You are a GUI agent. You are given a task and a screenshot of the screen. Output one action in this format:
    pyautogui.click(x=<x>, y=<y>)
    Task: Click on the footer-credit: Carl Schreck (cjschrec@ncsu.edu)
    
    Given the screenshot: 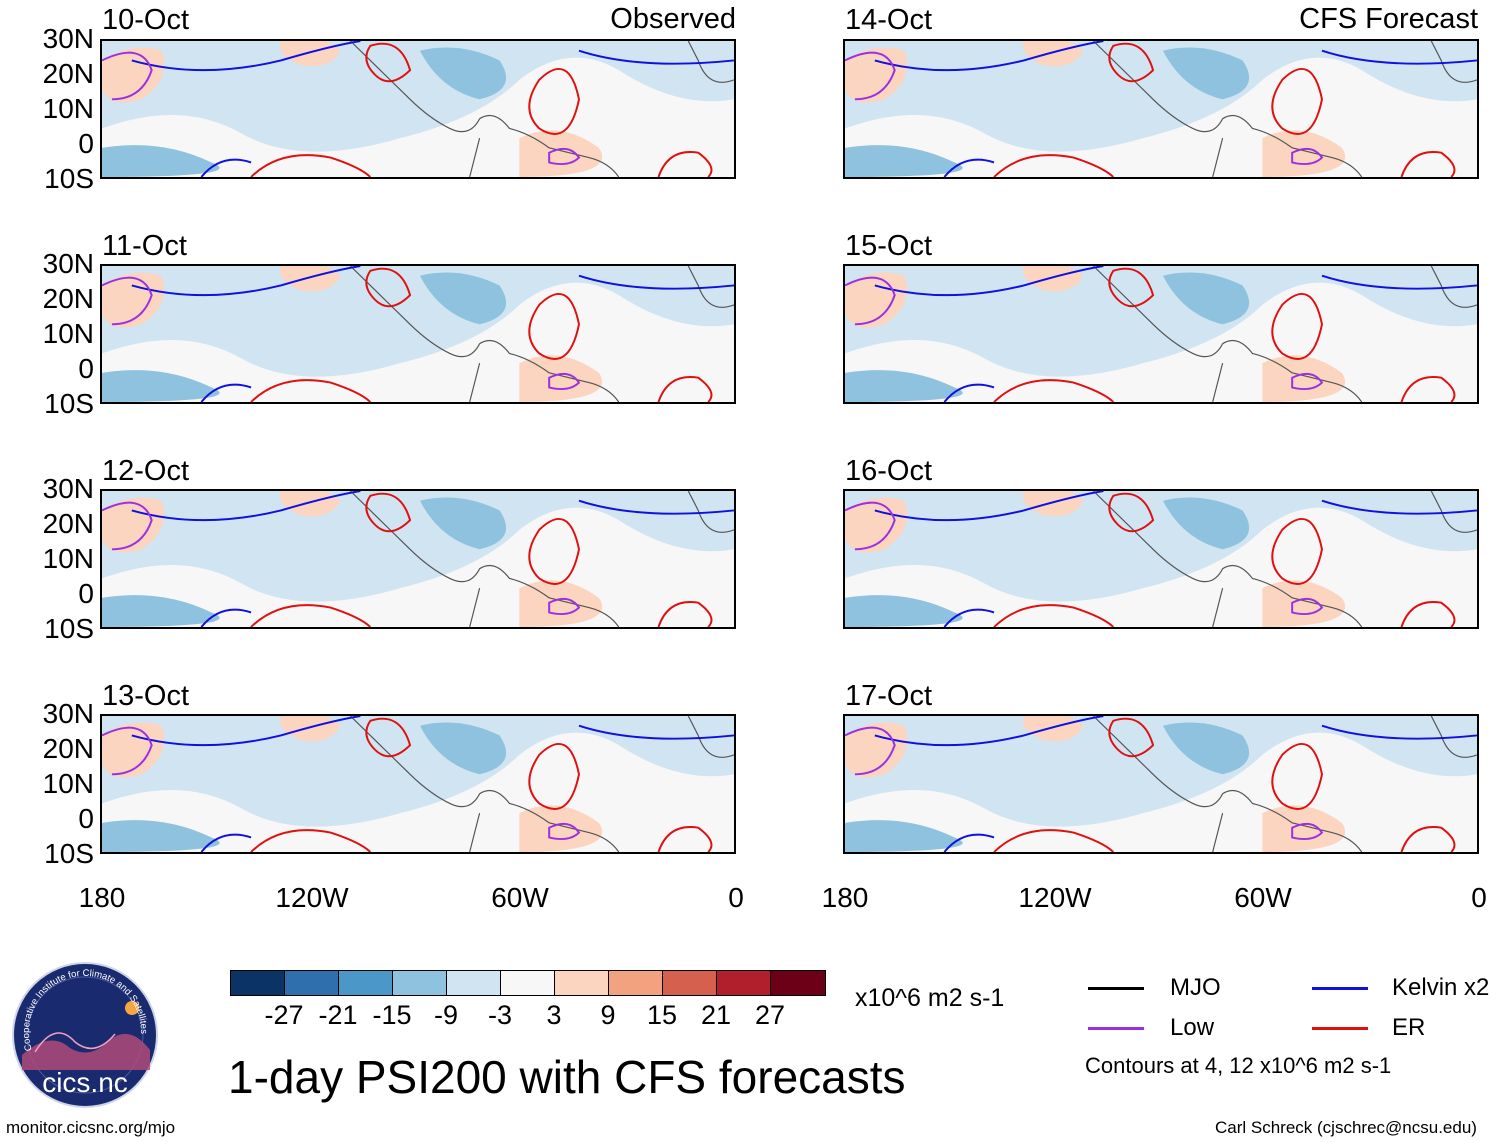 What is the action you would take?
    pyautogui.click(x=1346, y=1127)
    